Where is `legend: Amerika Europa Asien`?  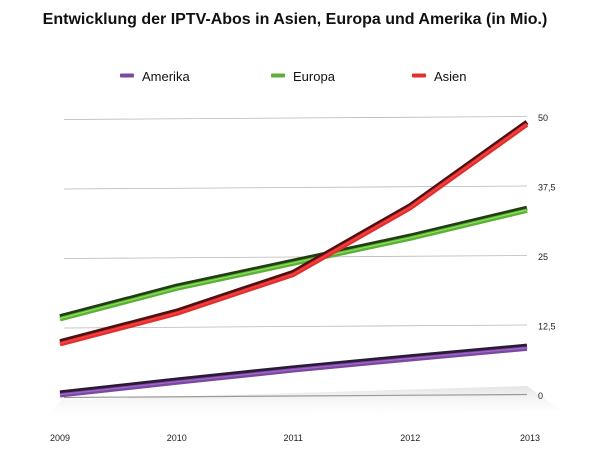 legend: Amerika Europa Asien is located at coordinates (293, 76).